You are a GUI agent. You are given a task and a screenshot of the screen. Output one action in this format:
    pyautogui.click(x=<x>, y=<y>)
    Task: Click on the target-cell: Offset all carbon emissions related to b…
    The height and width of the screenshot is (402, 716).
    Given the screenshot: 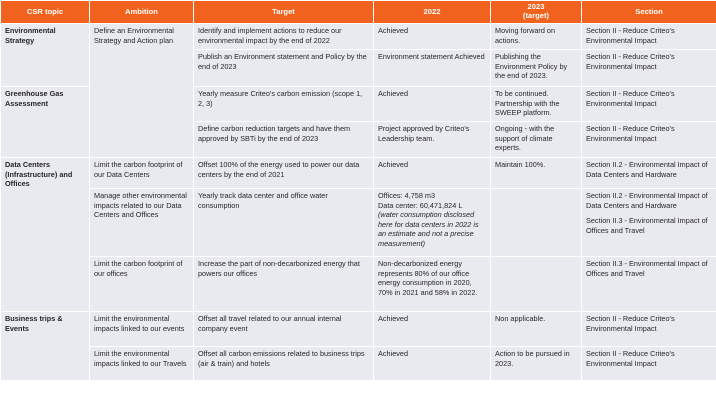 What is the action you would take?
    pyautogui.click(x=283, y=363)
    